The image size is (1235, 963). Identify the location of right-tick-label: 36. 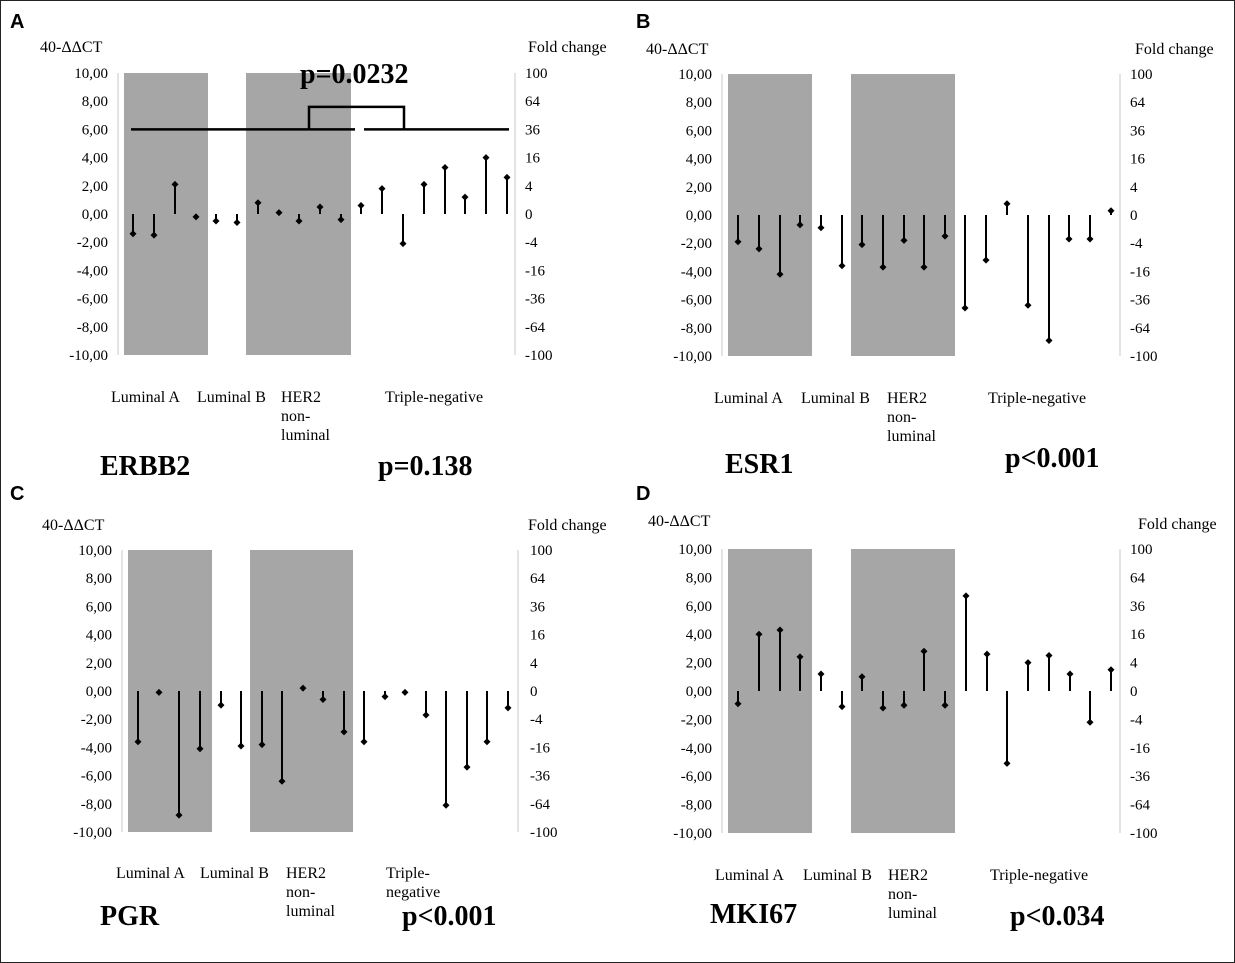
(533, 130).